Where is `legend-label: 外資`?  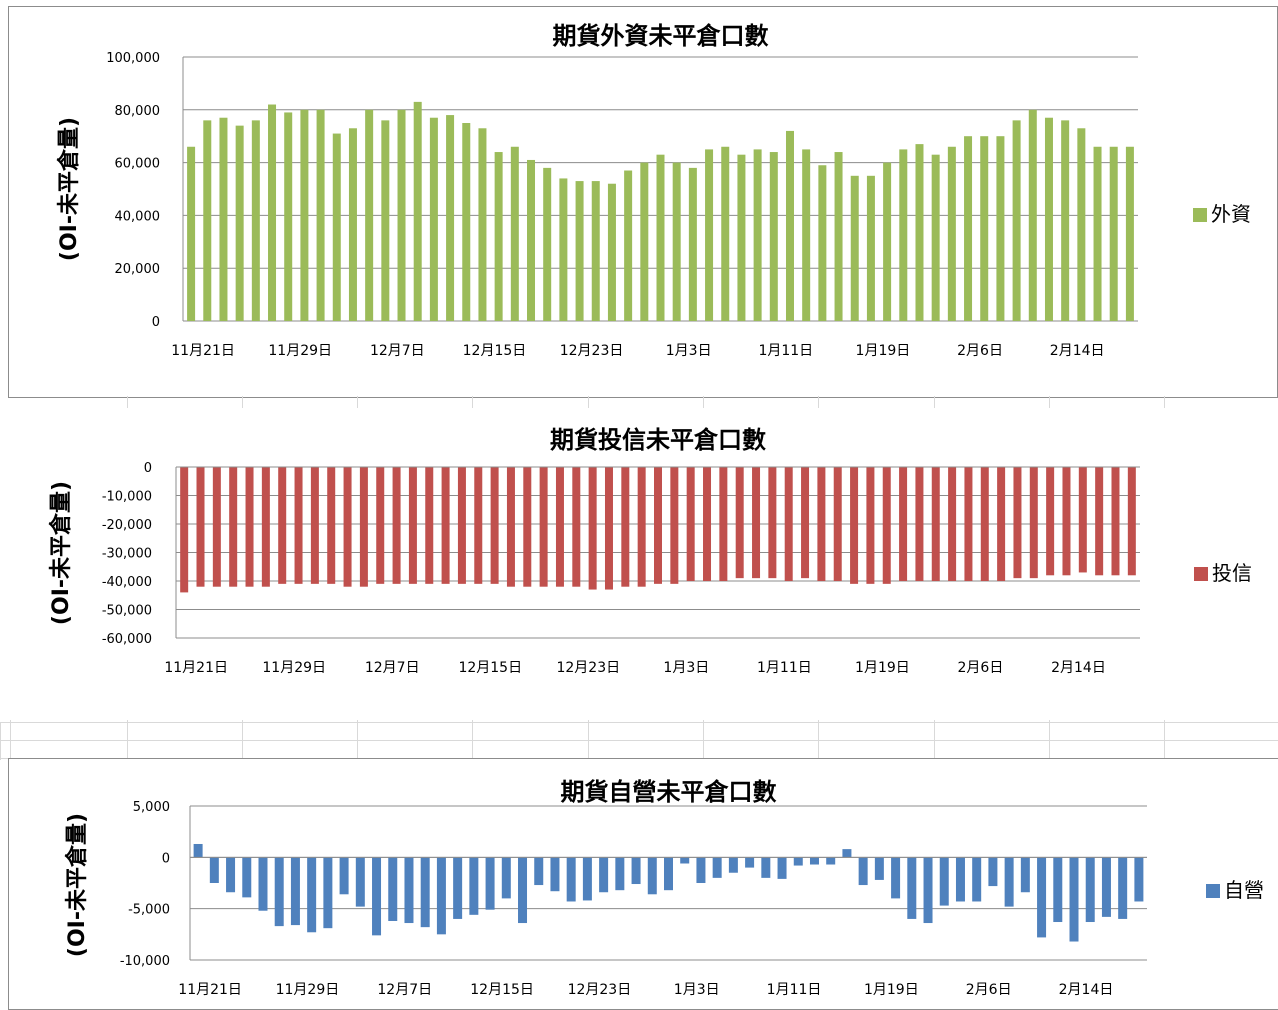 legend-label: 外資 is located at coordinates (1231, 214).